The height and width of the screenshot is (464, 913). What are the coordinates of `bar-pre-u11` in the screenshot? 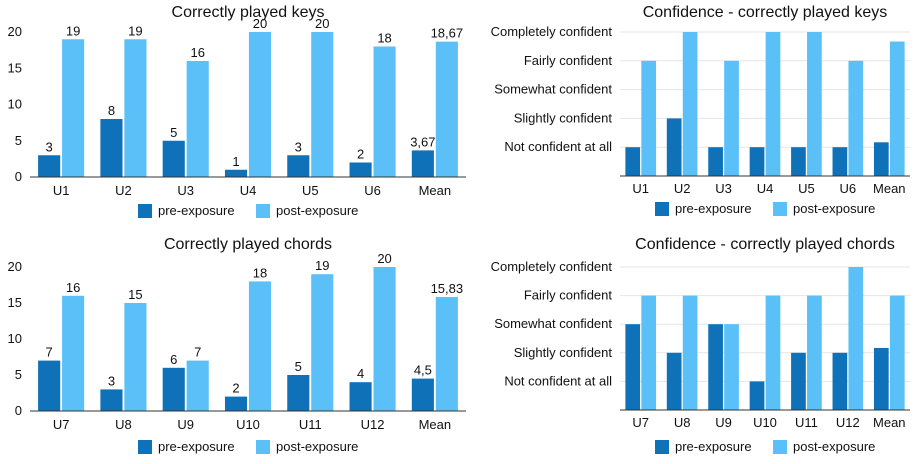 It's located at (798, 381).